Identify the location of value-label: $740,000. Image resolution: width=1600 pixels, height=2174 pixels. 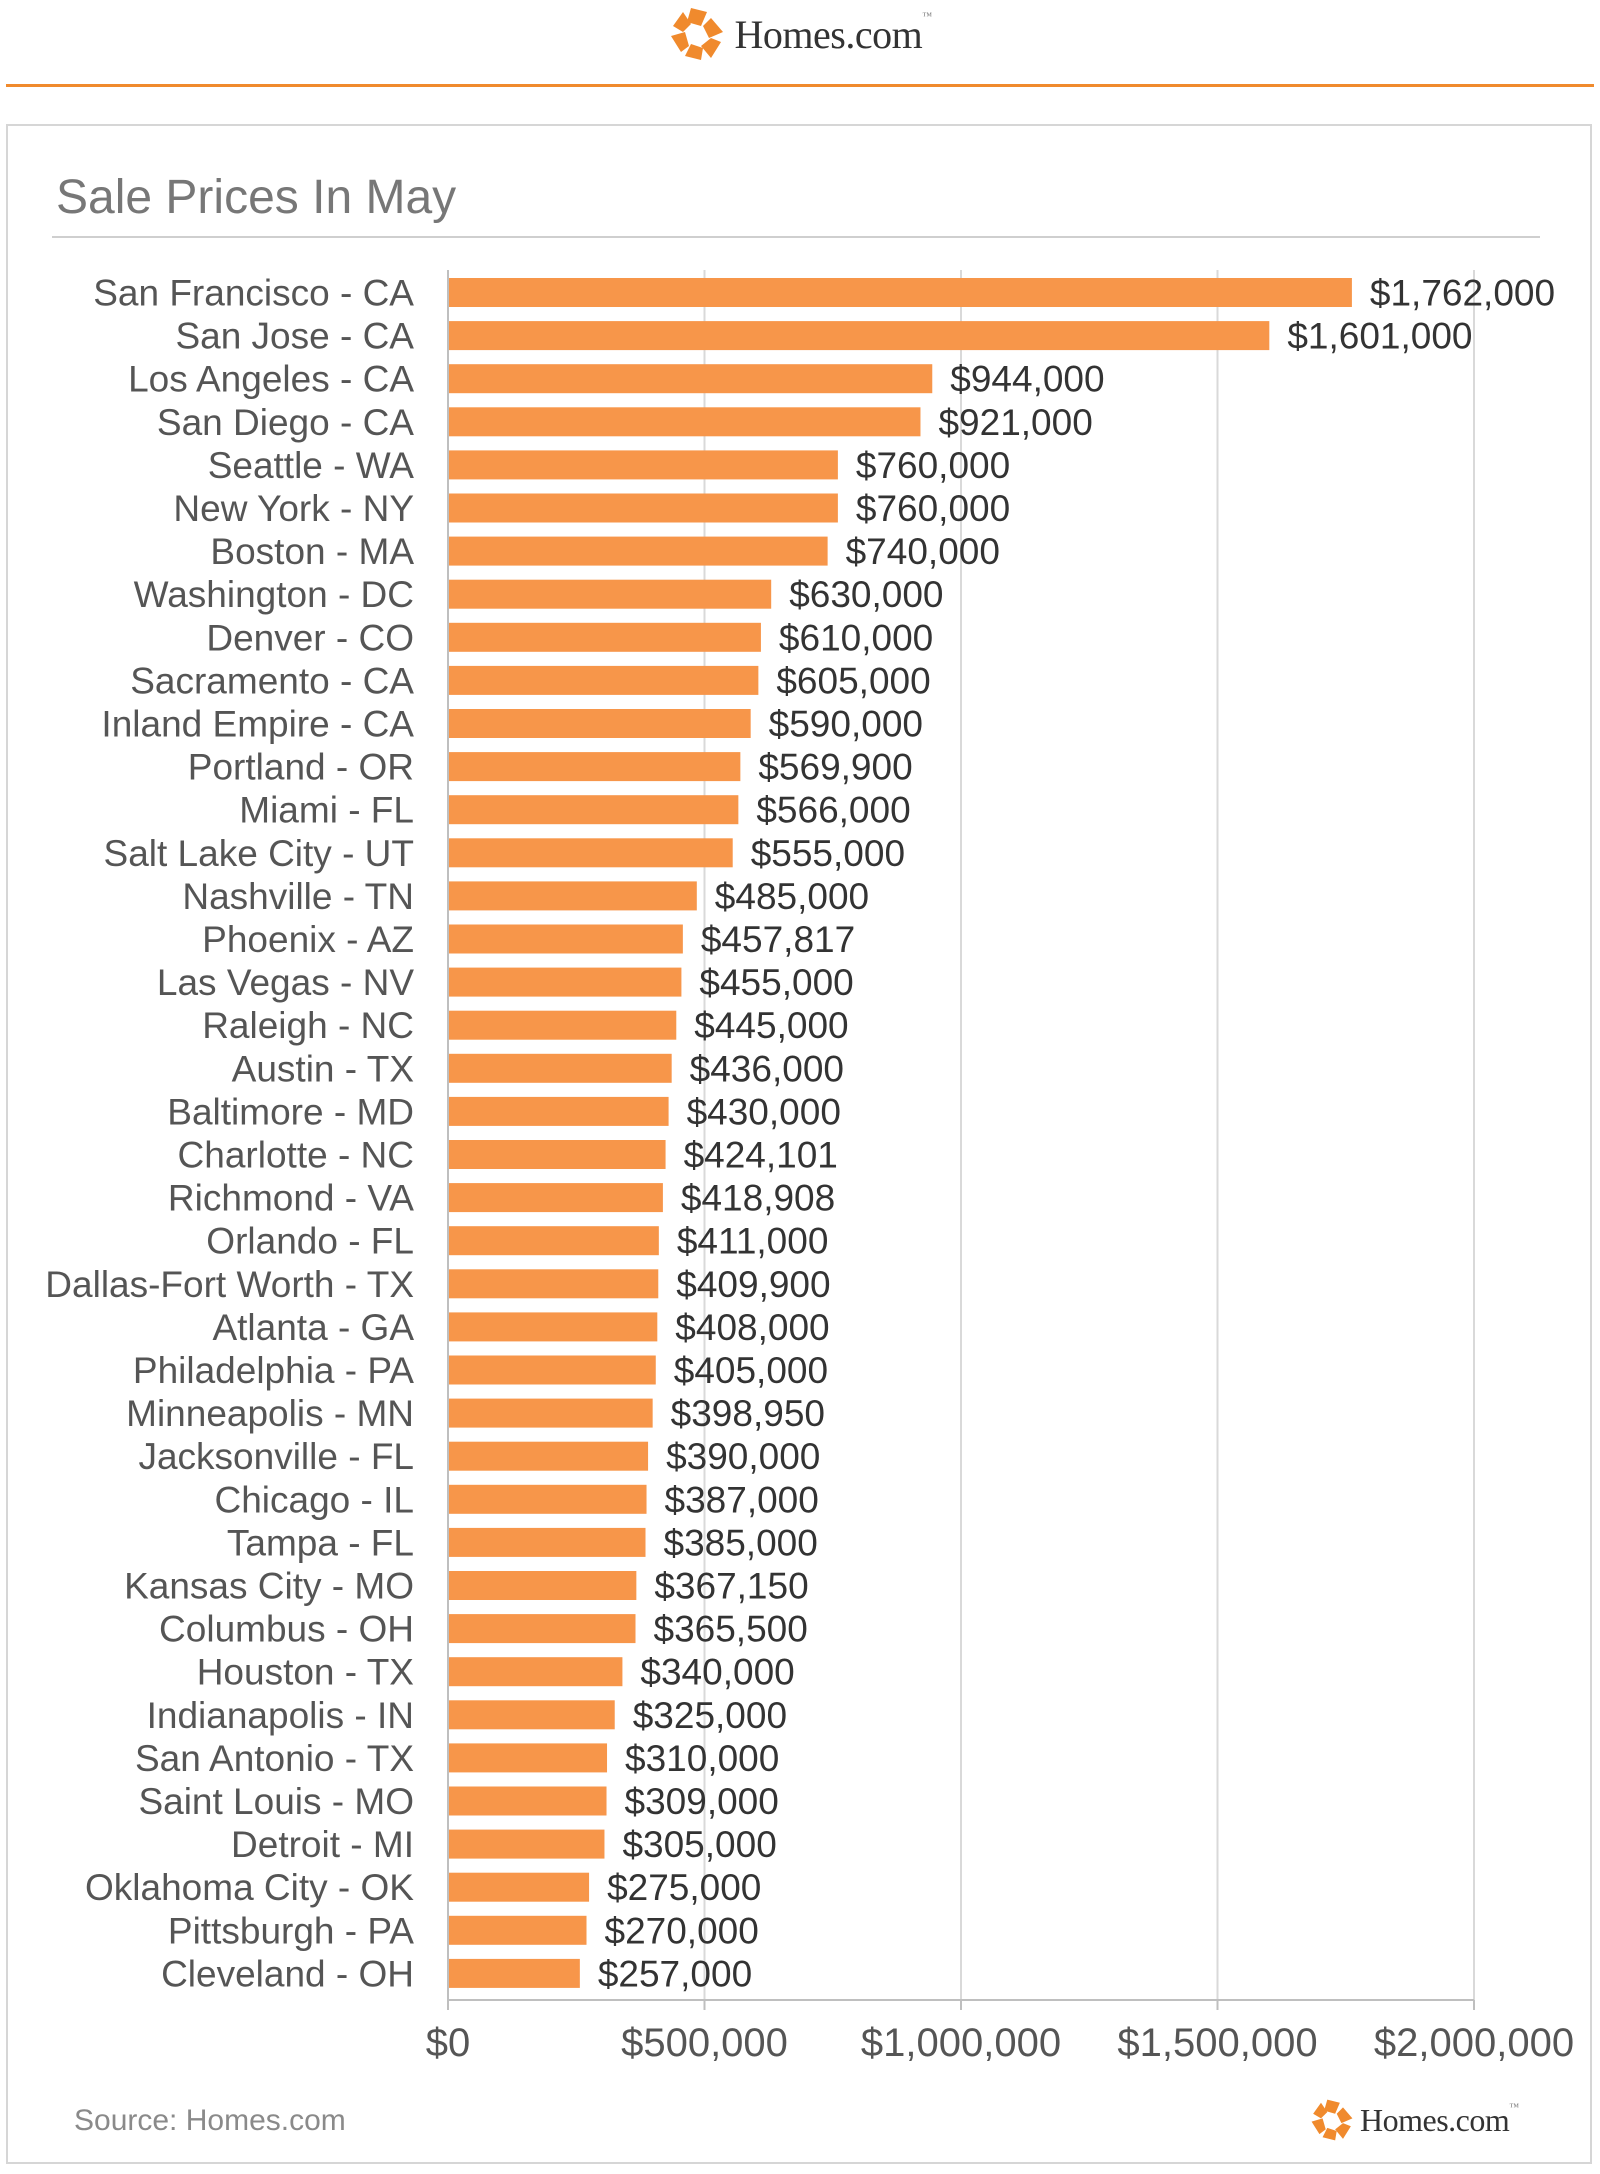
(923, 551).